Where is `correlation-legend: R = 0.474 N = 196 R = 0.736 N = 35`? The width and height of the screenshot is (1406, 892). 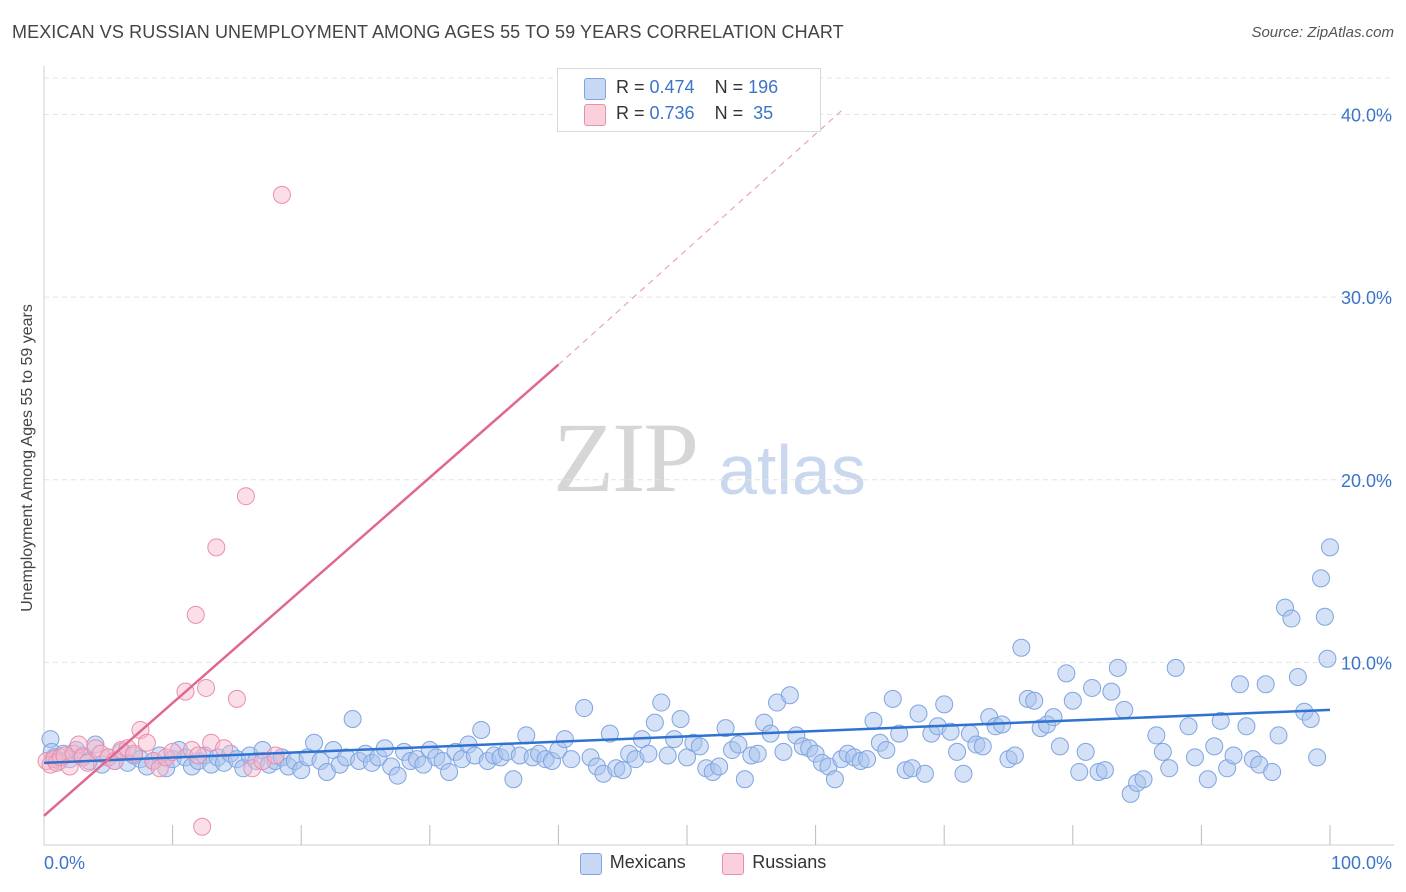 correlation-legend: R = 0.474 N = 196 R = 0.736 N = 35 is located at coordinates (689, 100).